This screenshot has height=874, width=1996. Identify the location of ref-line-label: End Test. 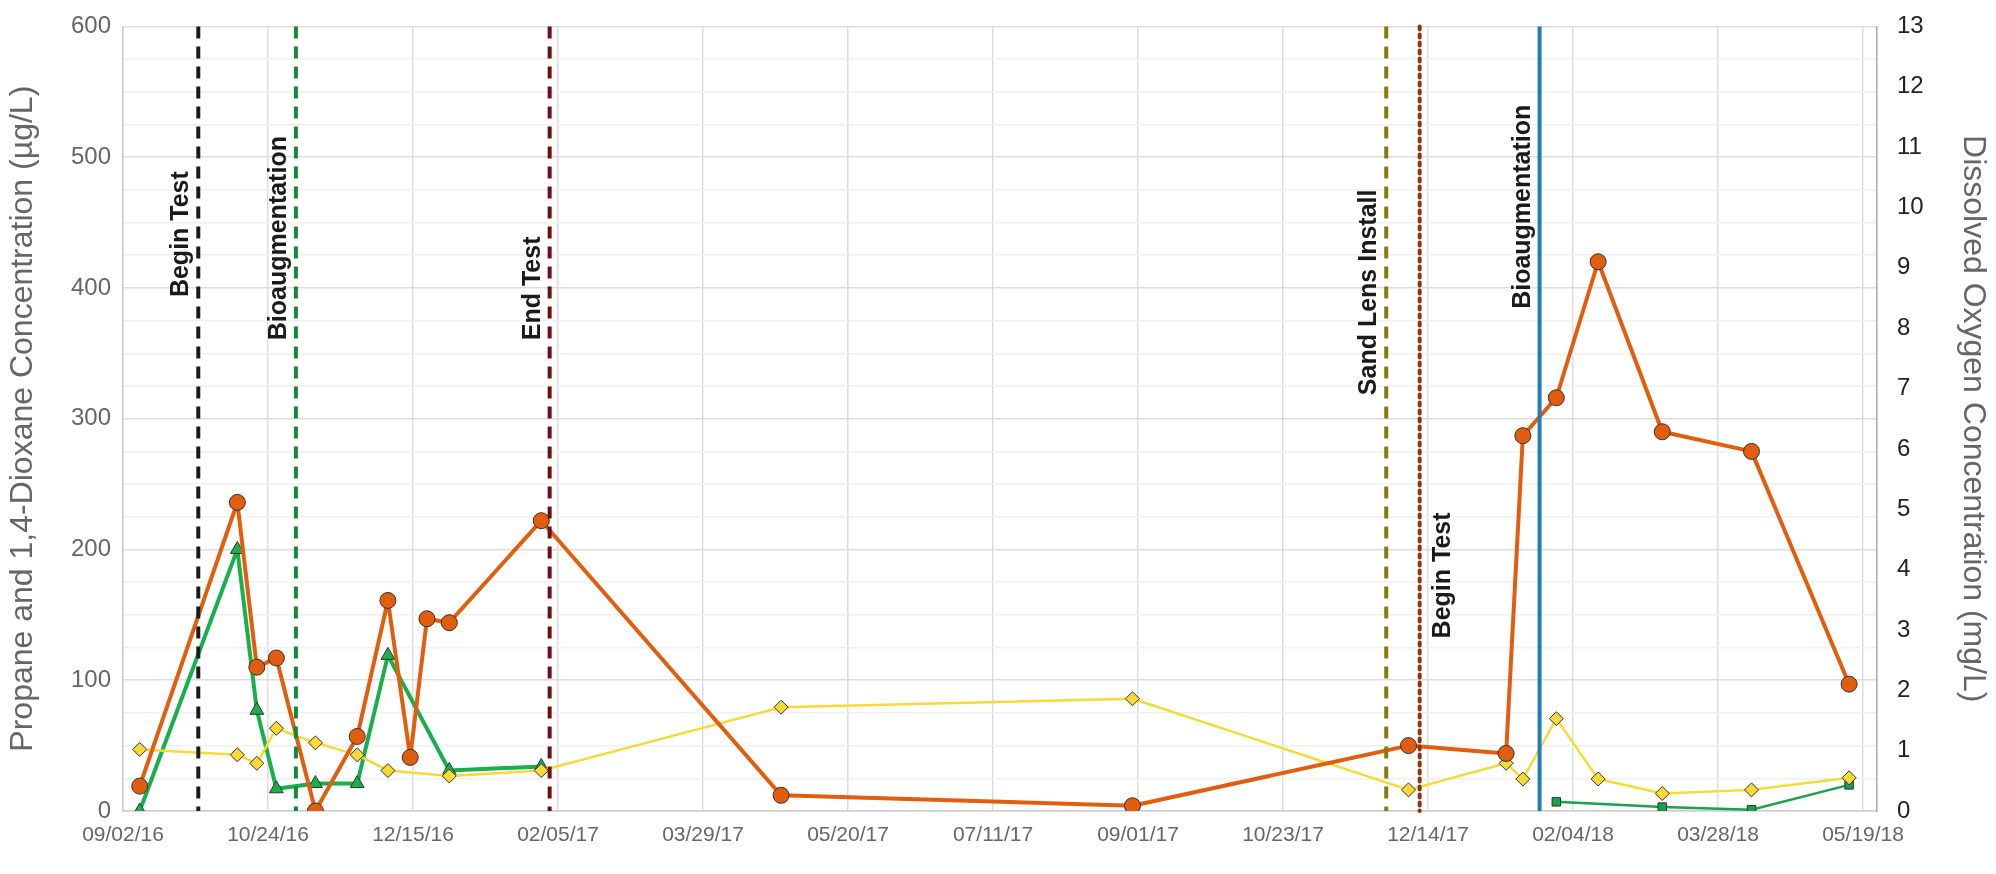
(530, 288).